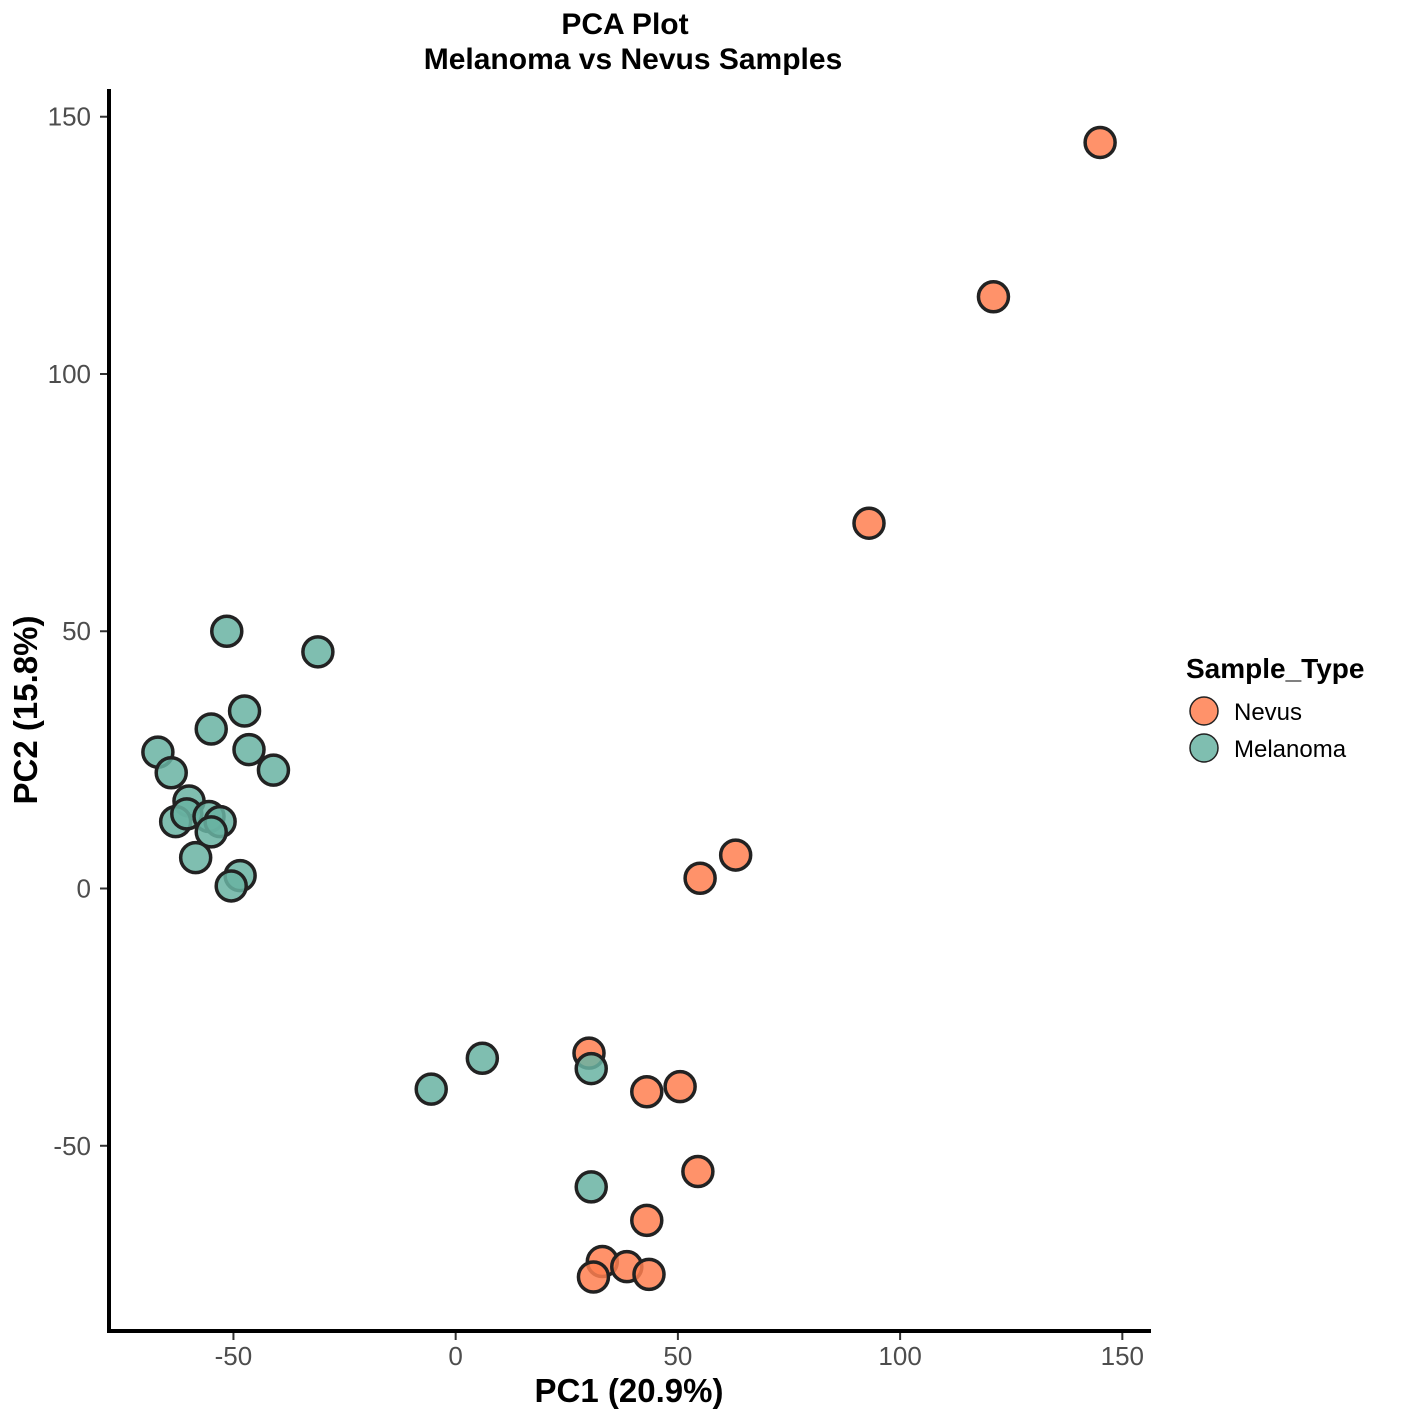 The image size is (1401, 1419). I want to click on legend-marker-melanoma, so click(1204, 748).